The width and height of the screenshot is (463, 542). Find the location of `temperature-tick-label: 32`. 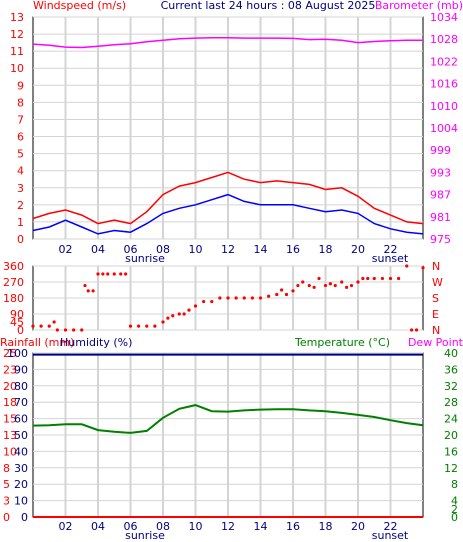

temperature-tick-label: 32 is located at coordinates (451, 386).